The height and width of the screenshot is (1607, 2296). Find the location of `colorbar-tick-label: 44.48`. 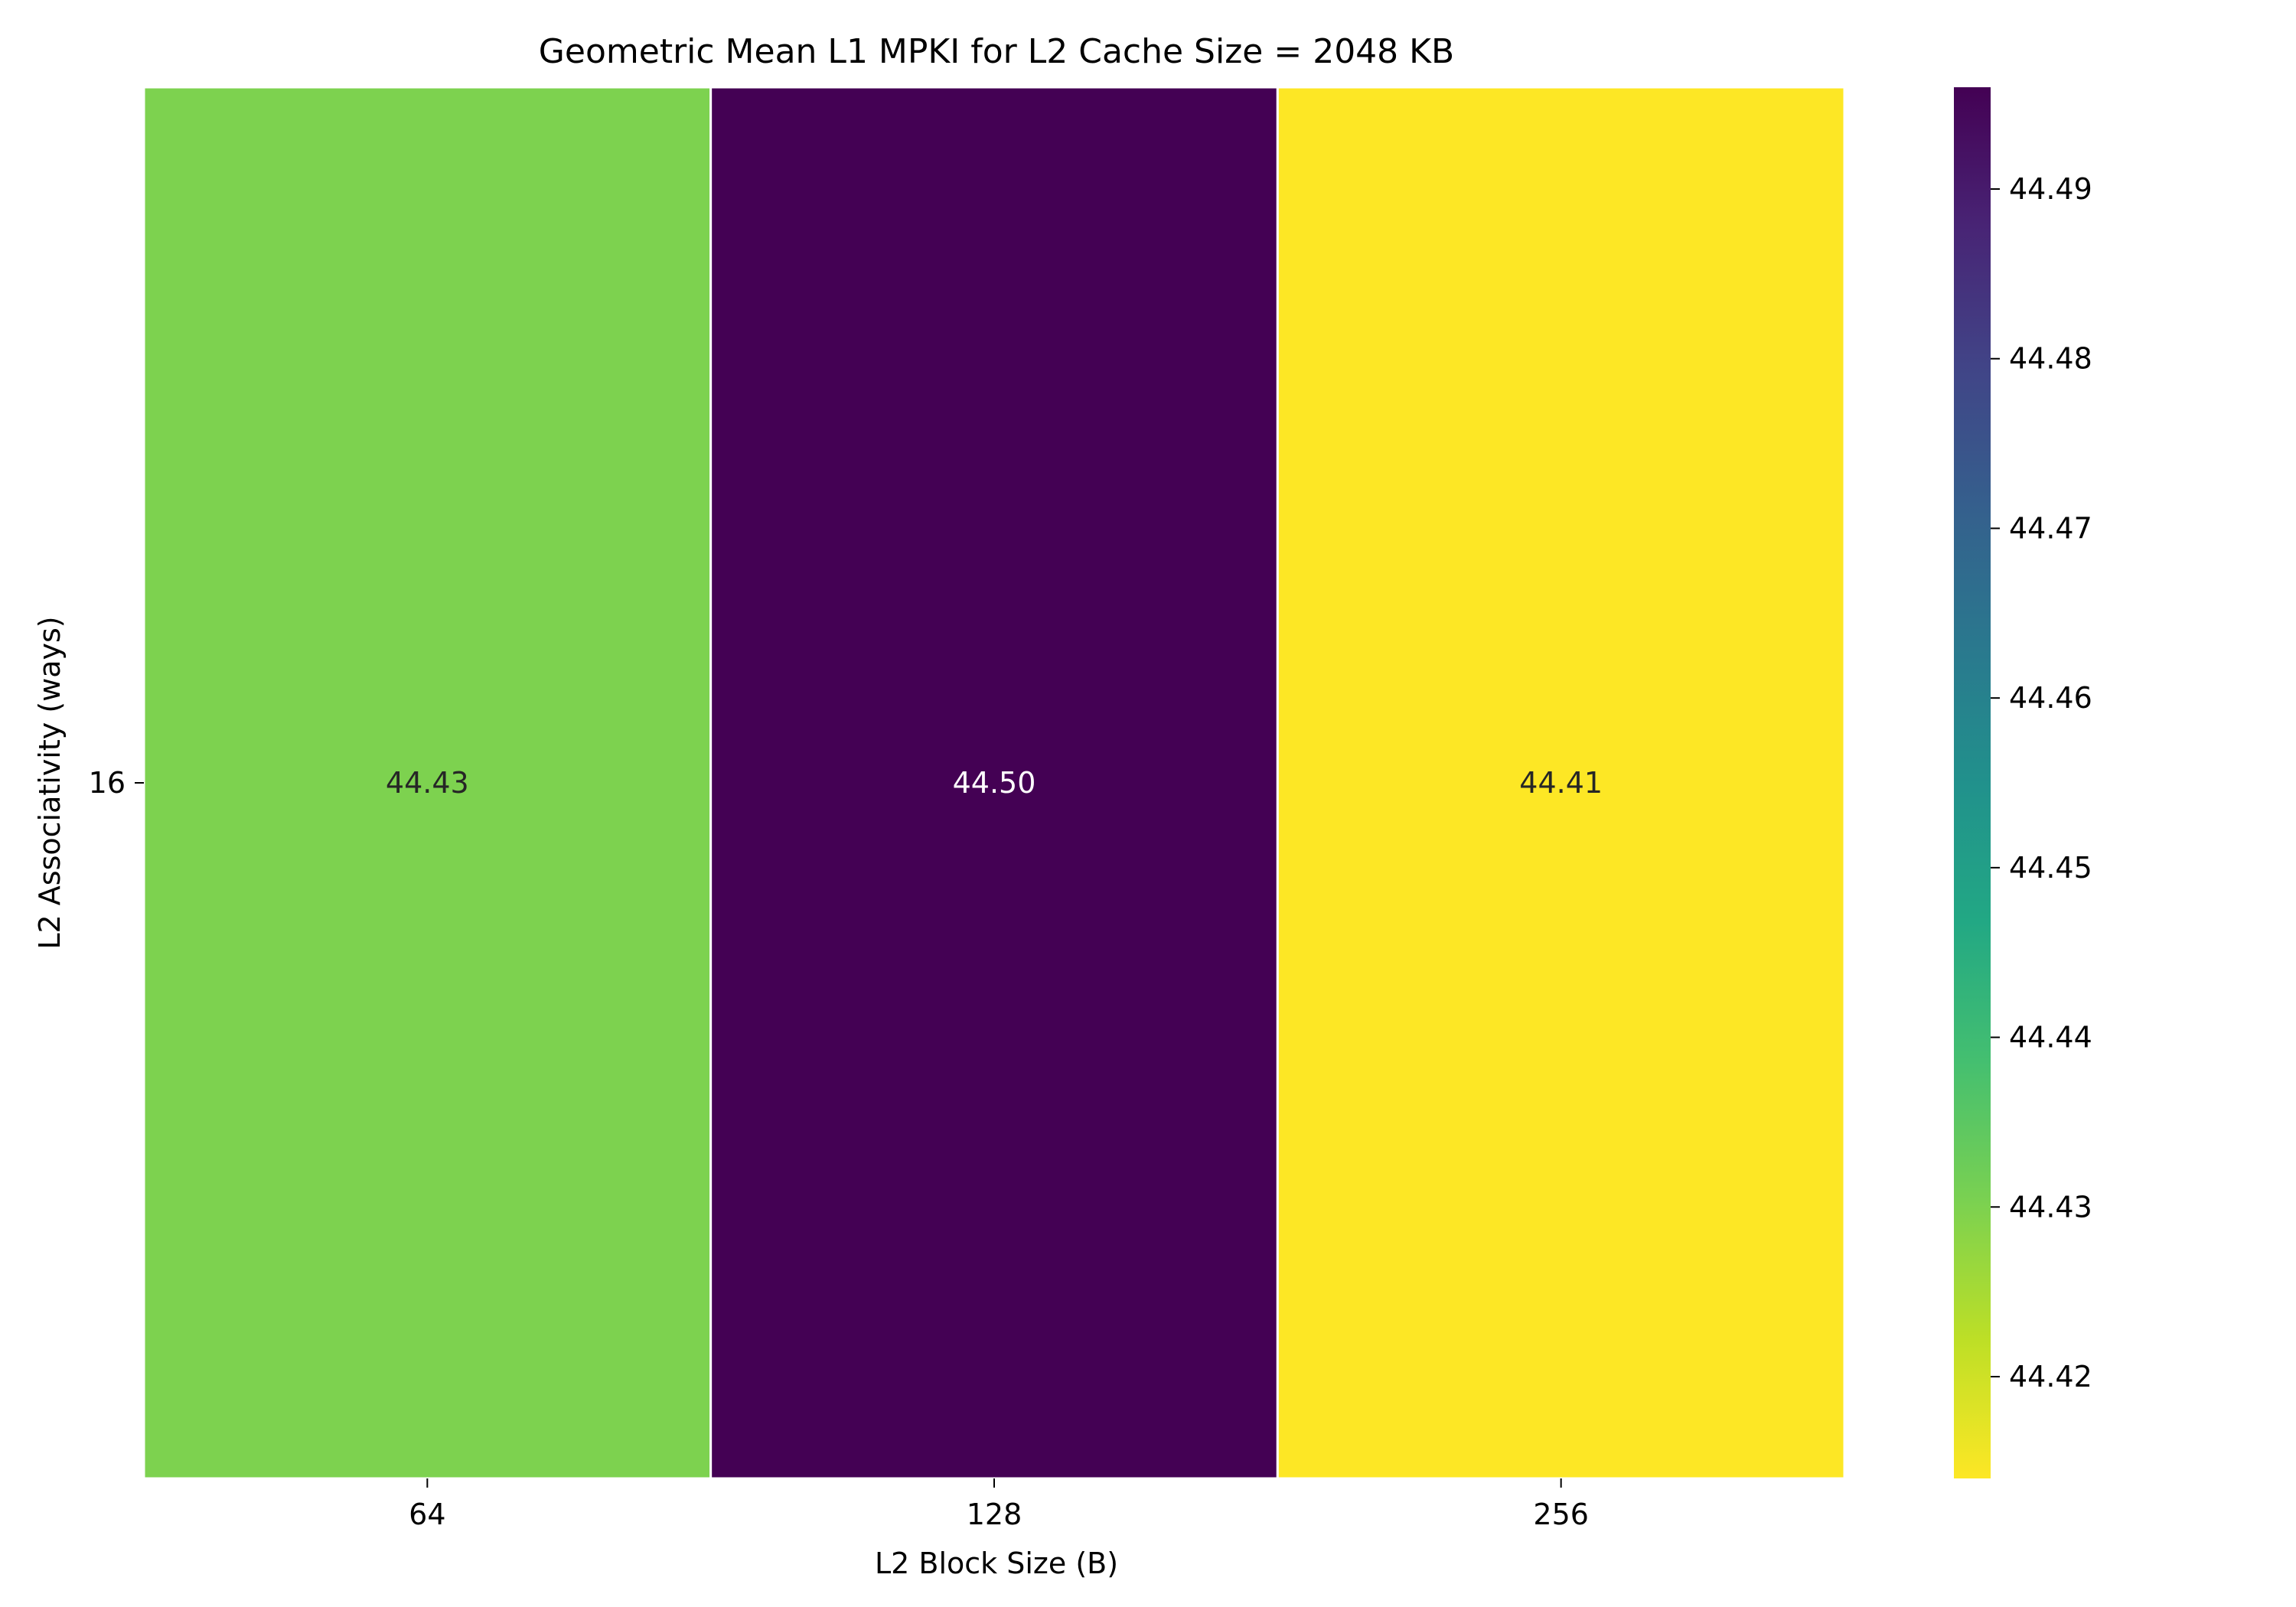

colorbar-tick-label: 44.48 is located at coordinates (2050, 359).